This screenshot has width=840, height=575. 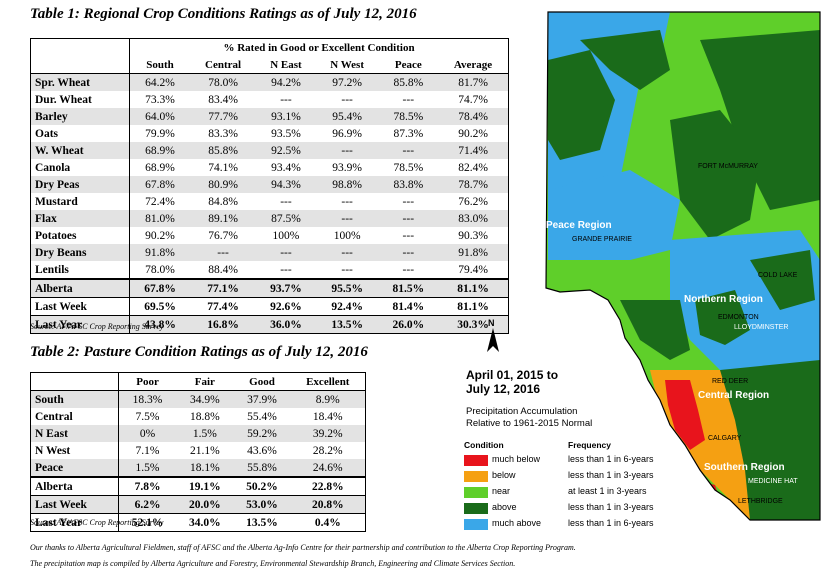 I want to click on table-row: Peace 1.5% 18.1% 55.8% 24.6%, so click(x=198, y=468).